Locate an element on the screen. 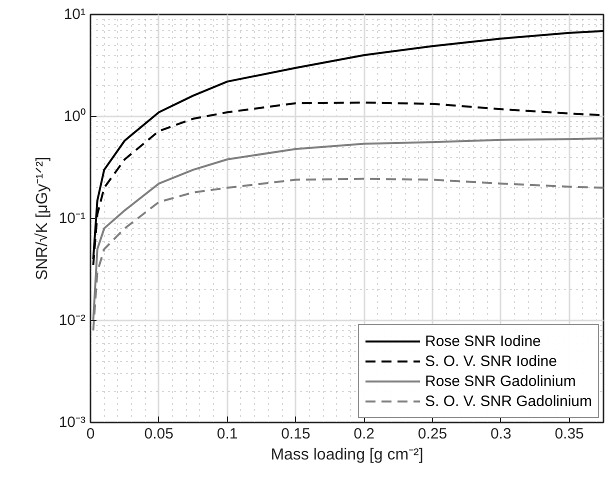  x-axis-title: Mass loading [g cm⁻²] is located at coordinates (347, 455).